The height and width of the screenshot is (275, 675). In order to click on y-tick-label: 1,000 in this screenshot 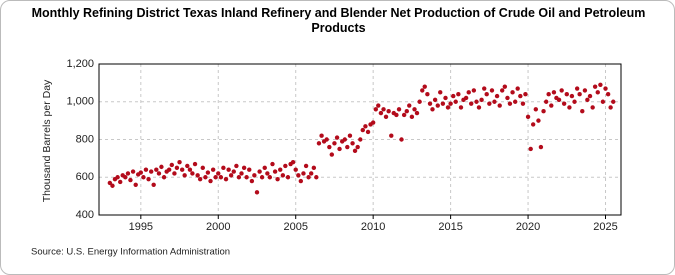, I will do `click(80, 102)`.